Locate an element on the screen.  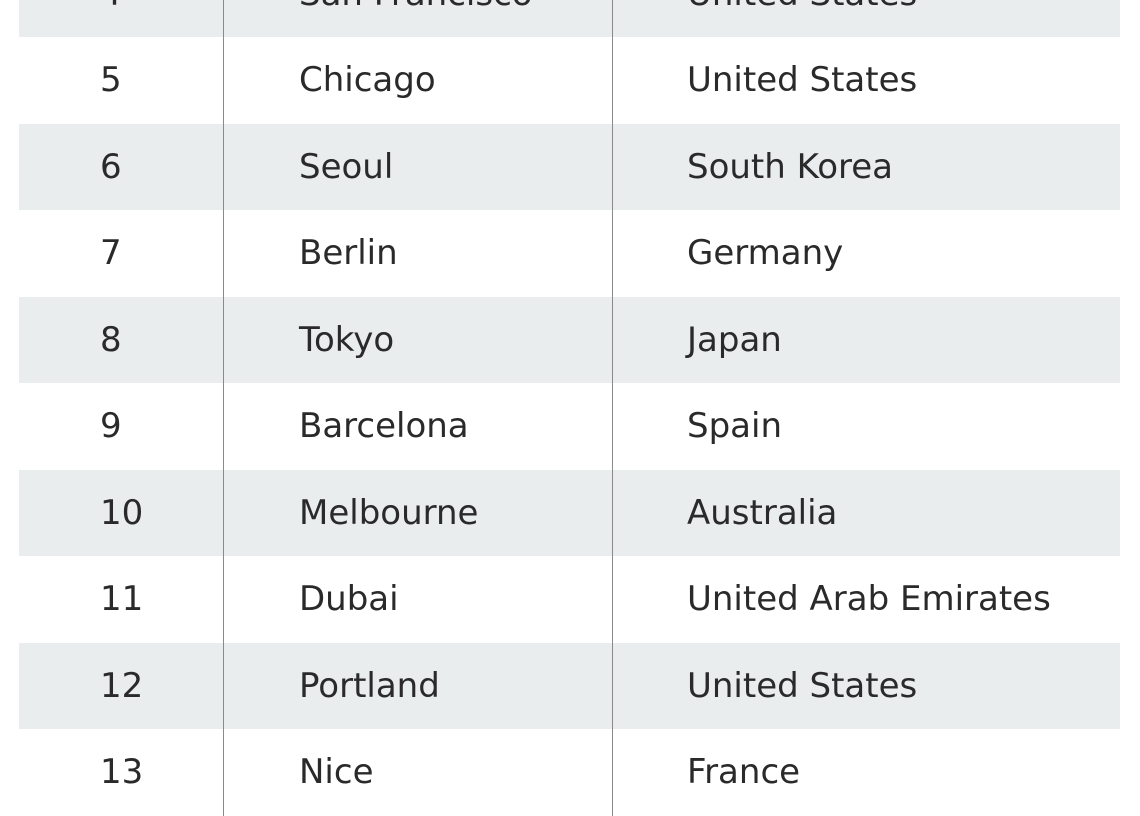
rank-cell: 5 is located at coordinates (121, 80).